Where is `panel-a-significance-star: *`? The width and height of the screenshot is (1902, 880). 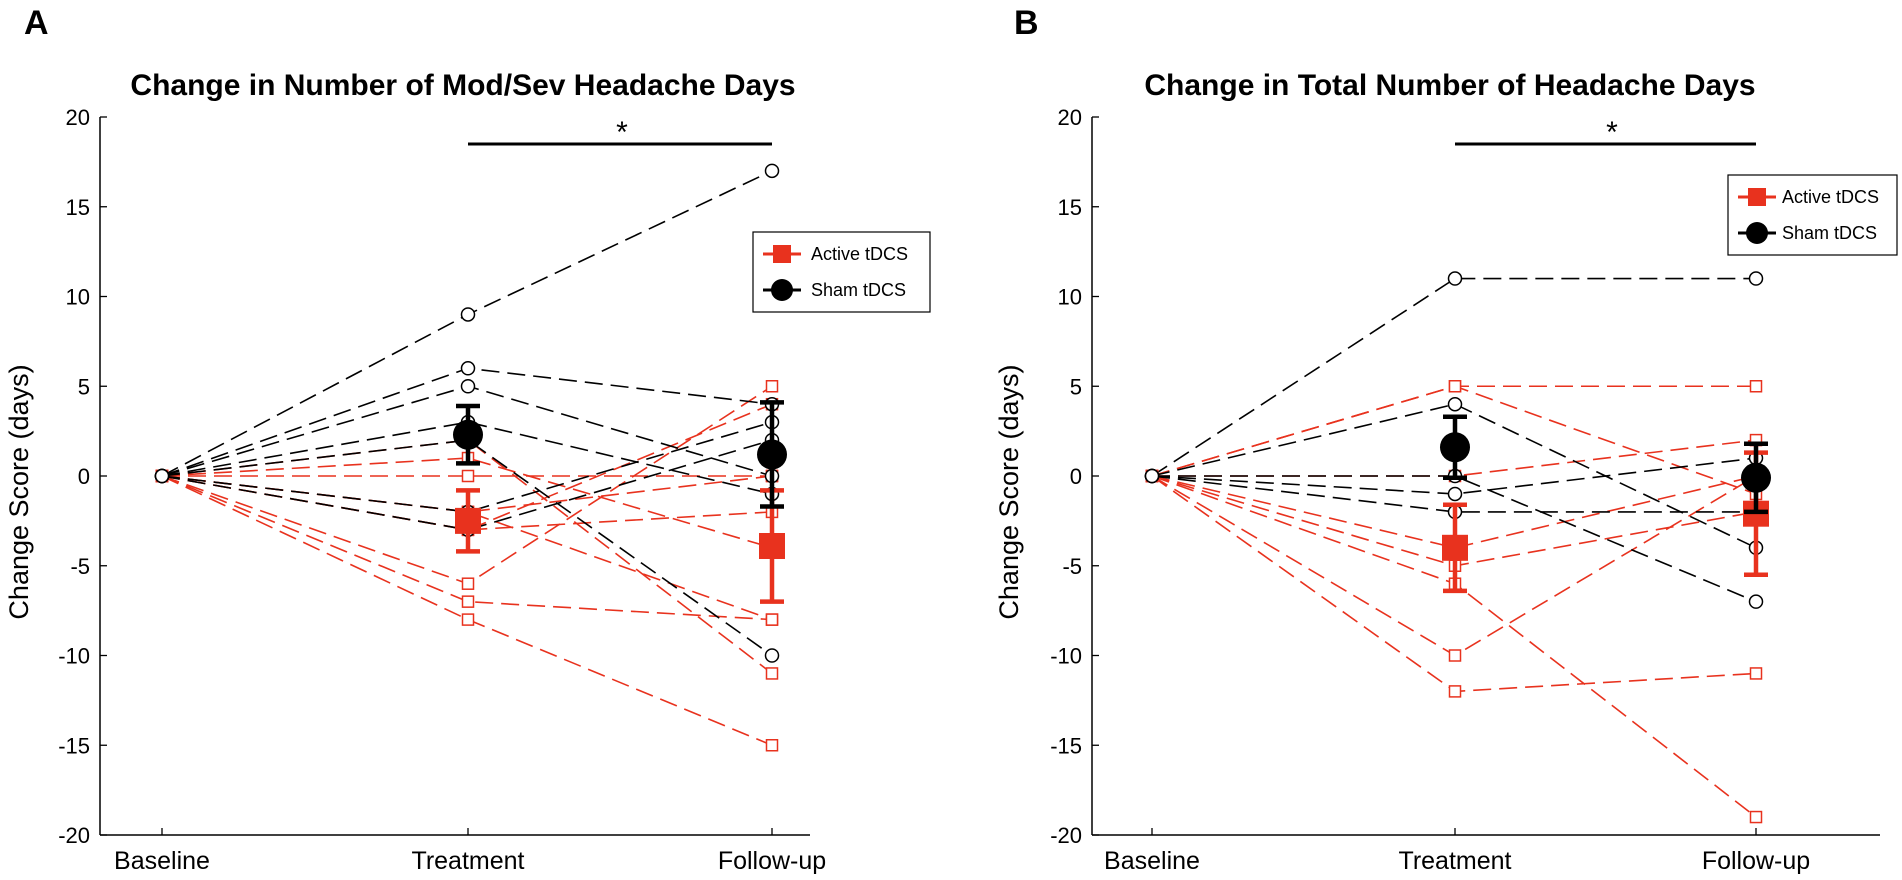
panel-a-significance-star: * is located at coordinates (622, 132).